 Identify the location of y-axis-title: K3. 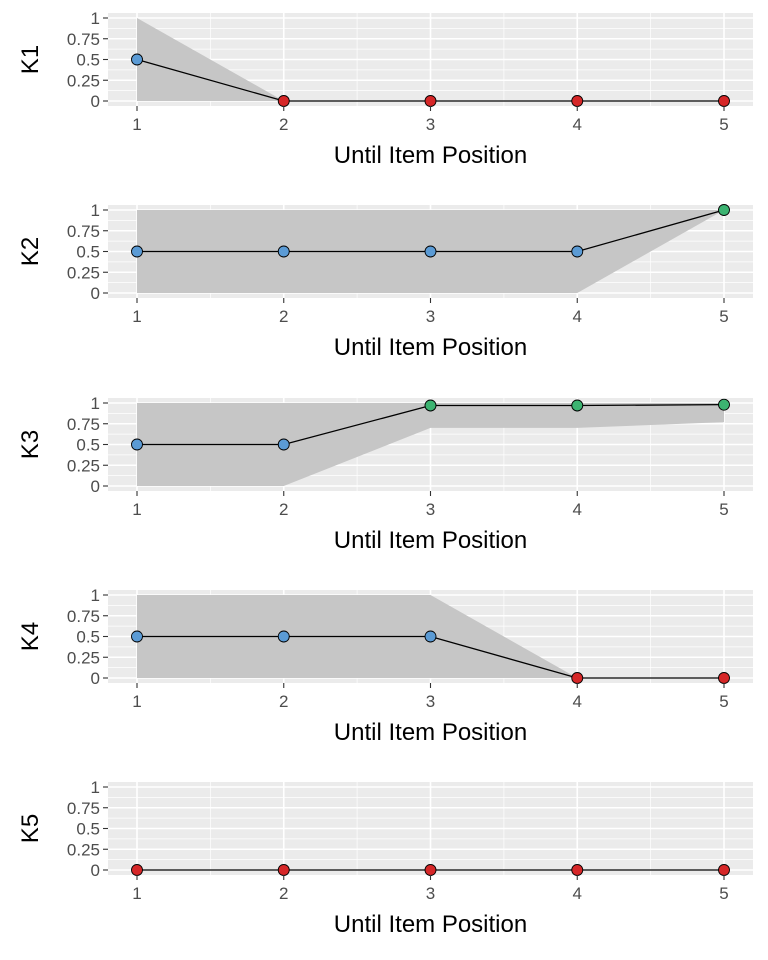
(30, 444).